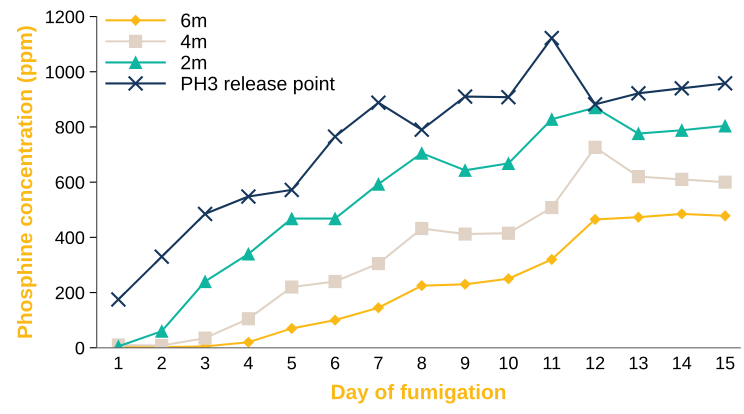 The image size is (744, 414). Describe the element at coordinates (65, 17) in the screenshot. I see `y-tick-label: 1200` at that location.